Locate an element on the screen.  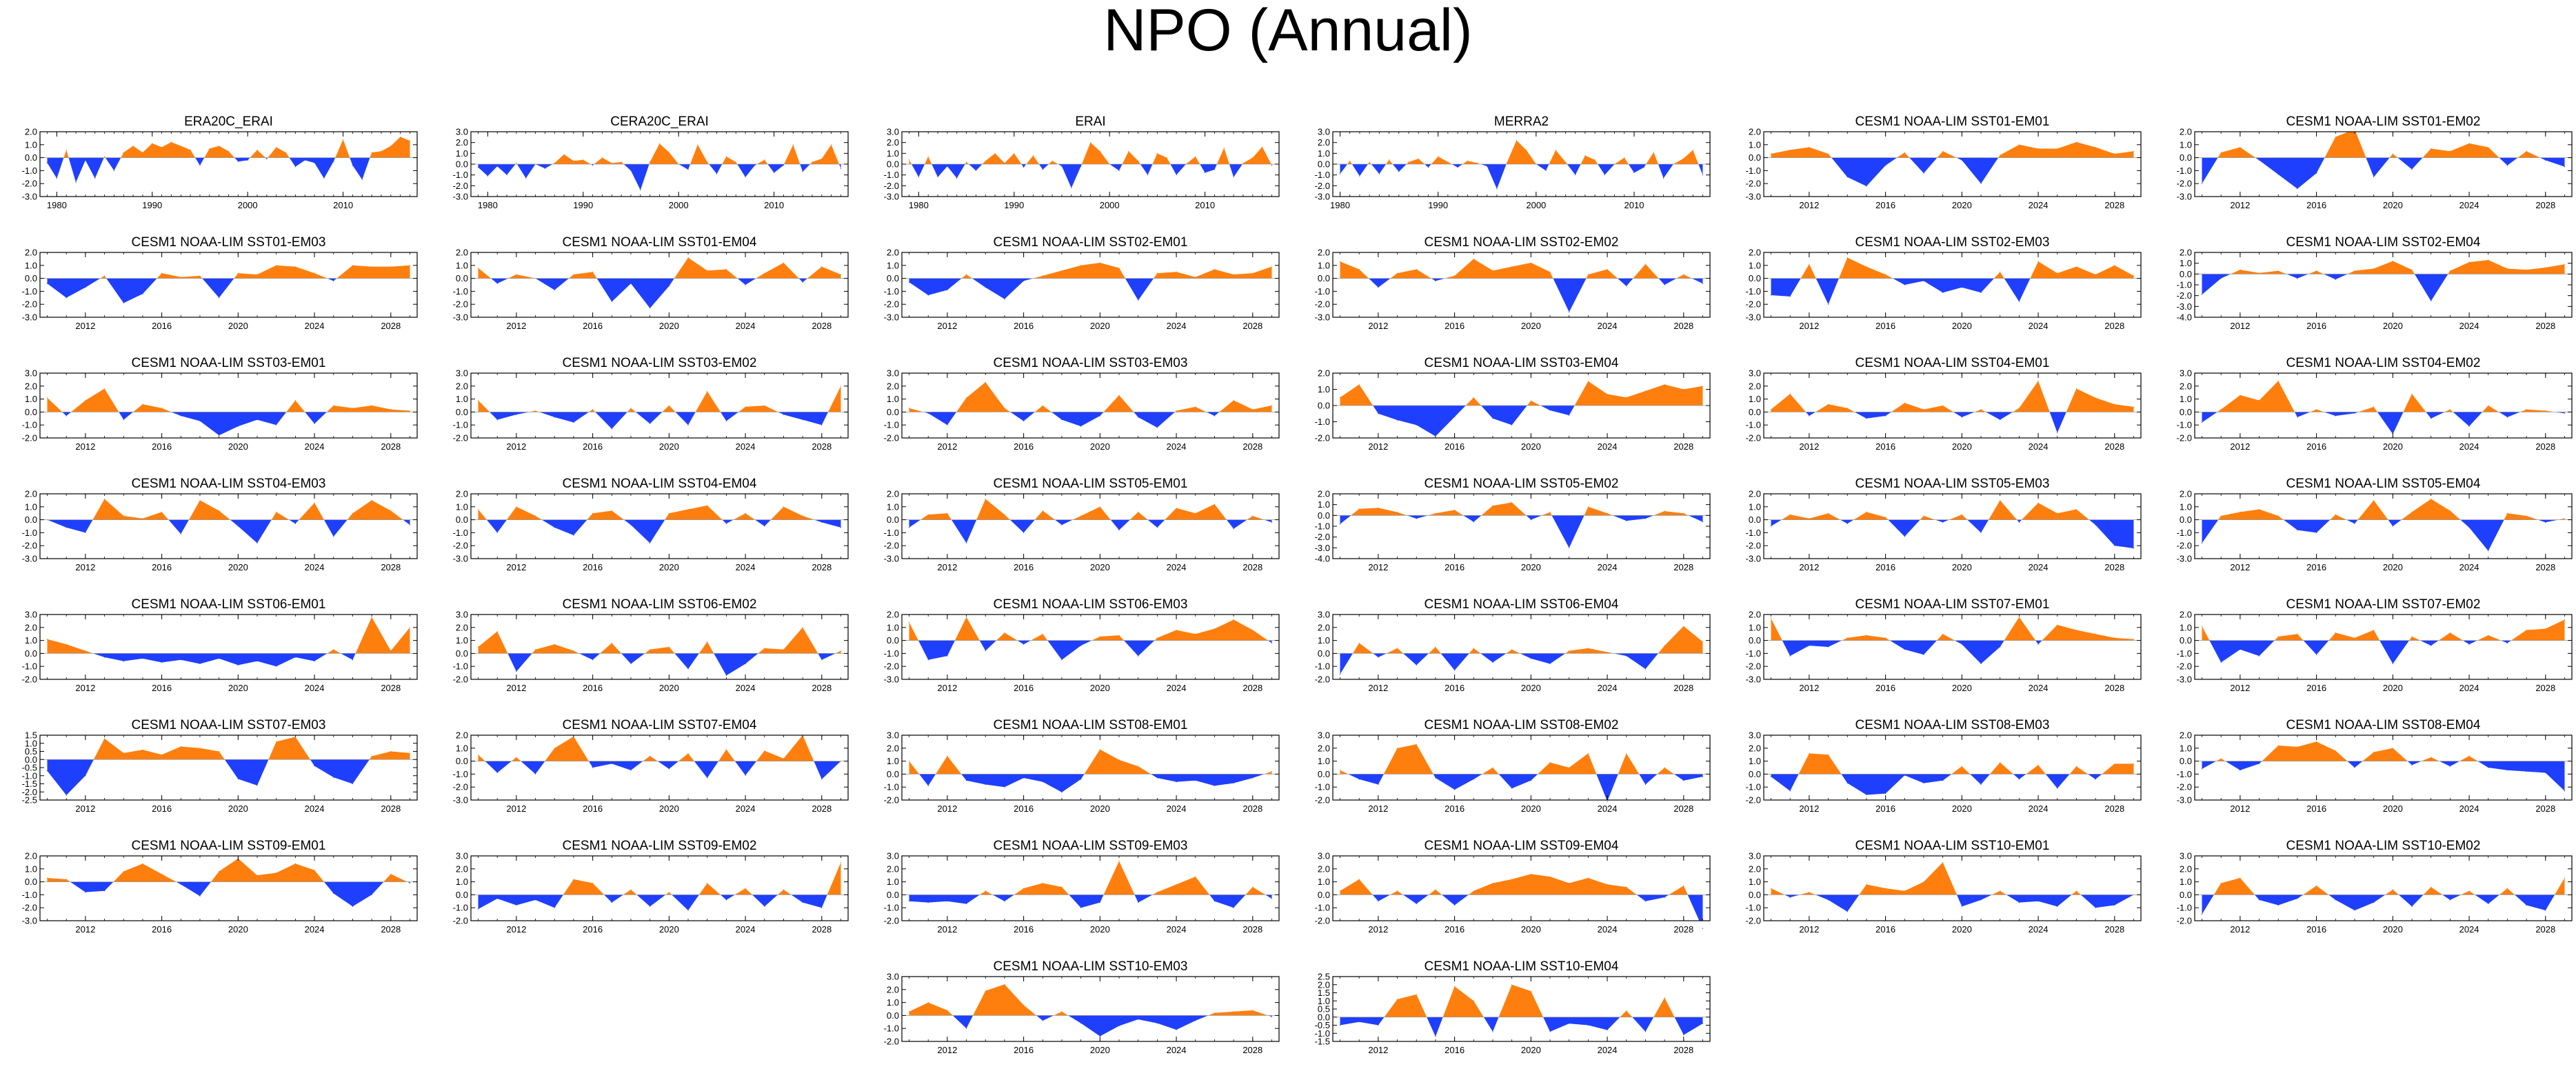
panel-title: CESM1 NOAA-LIM SST10-EM03 is located at coordinates (1091, 967).